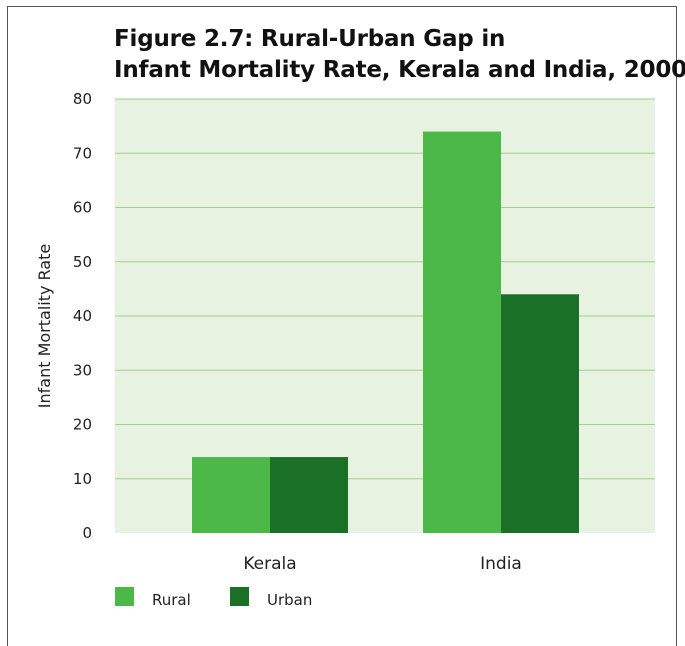  I want to click on legend: Rural Urban, so click(213, 598).